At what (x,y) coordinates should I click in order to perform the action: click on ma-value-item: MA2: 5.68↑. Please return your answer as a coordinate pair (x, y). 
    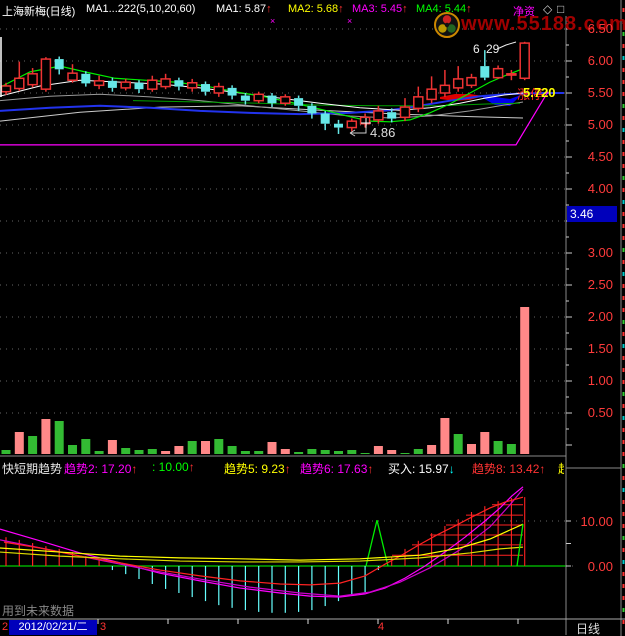
    Looking at the image, I should click on (316, 9).